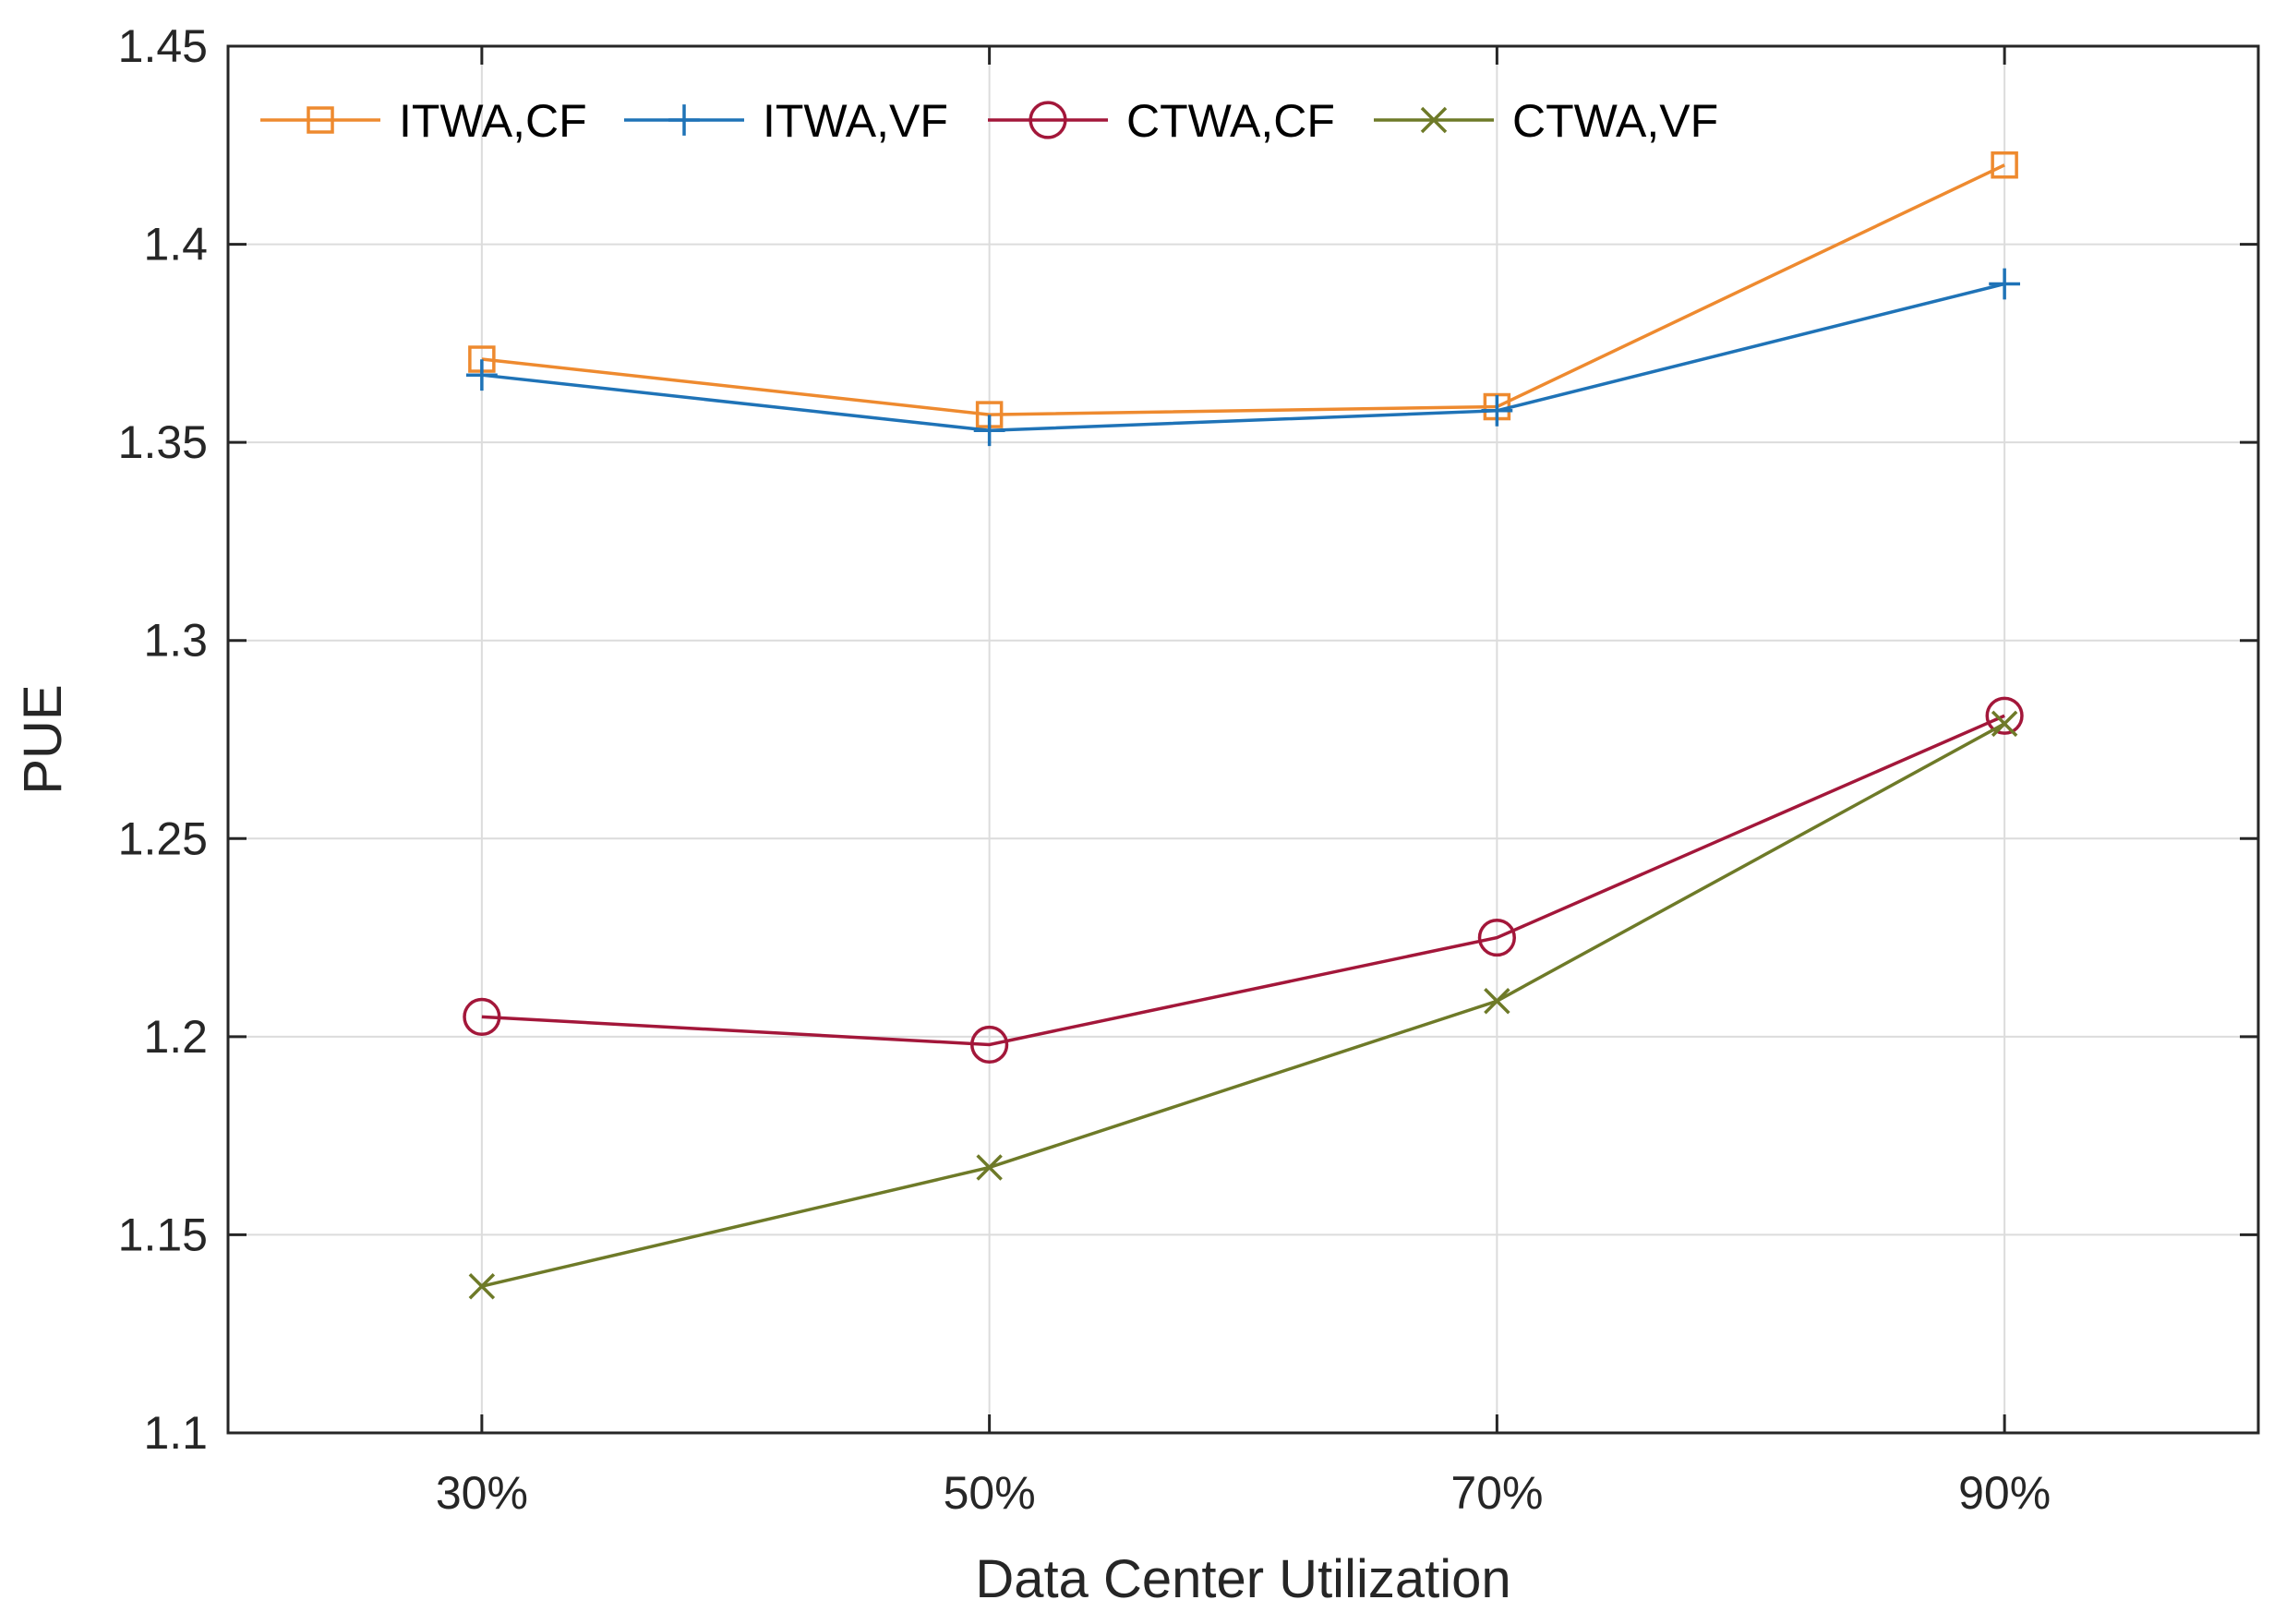  I want to click on series-itwa-vf, so click(1243, 357).